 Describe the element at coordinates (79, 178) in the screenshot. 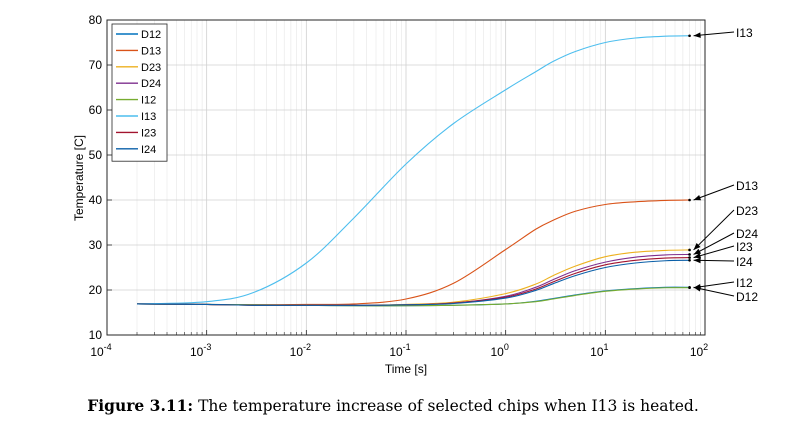

I see `y-axis-label: Temperature [C]` at that location.